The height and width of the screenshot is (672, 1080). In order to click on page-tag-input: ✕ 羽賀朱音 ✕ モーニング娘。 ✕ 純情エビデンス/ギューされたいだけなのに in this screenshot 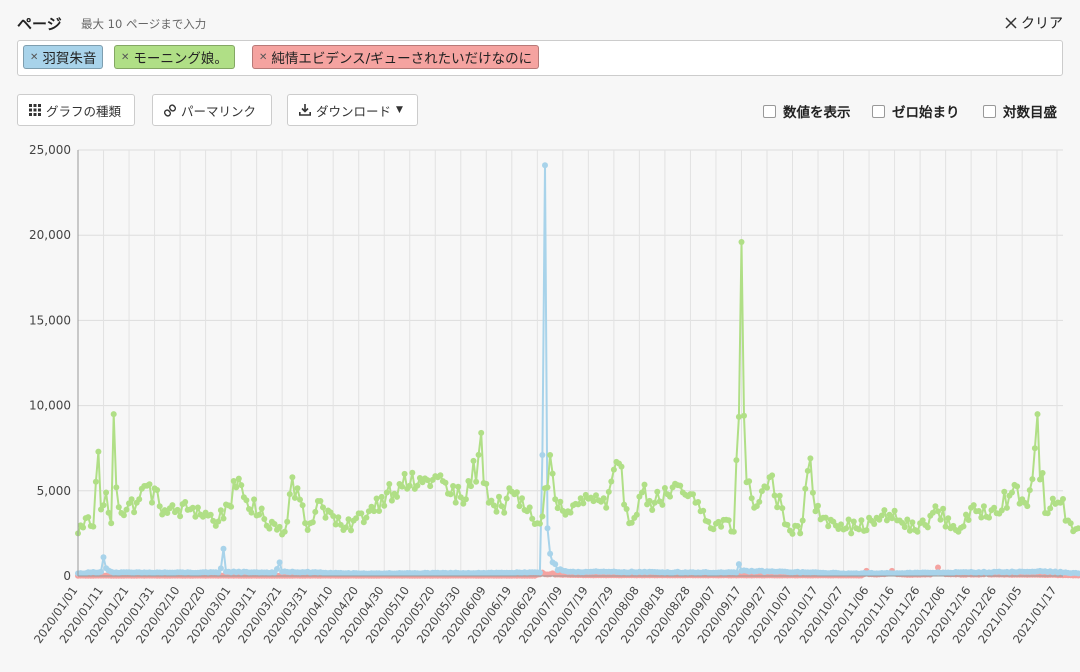, I will do `click(540, 58)`.